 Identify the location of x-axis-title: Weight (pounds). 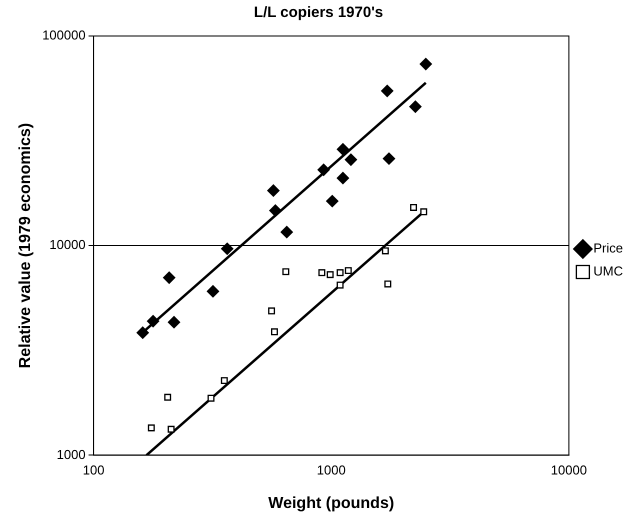
(331, 503).